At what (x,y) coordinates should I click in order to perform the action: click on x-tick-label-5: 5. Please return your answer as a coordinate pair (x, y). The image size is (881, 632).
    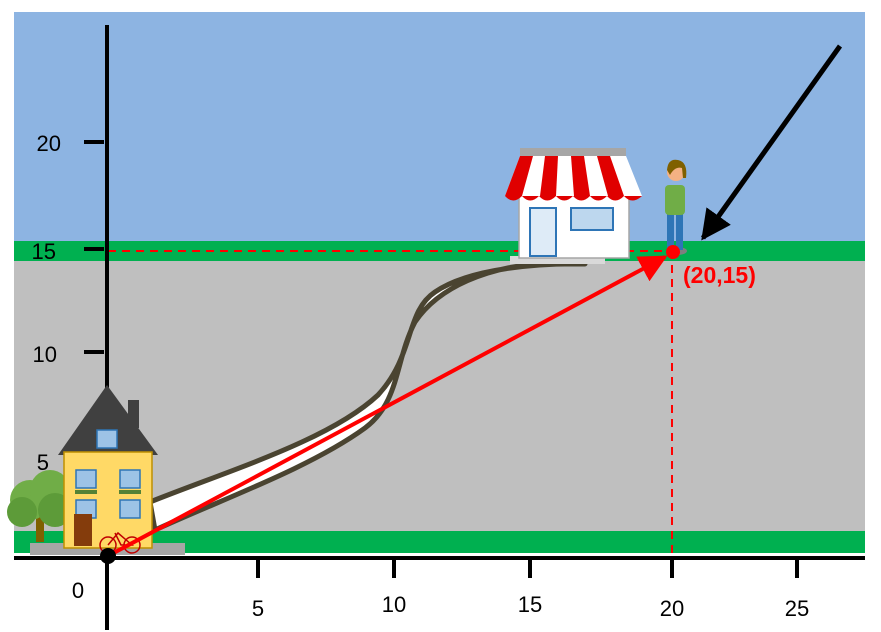
    Looking at the image, I should click on (258, 608).